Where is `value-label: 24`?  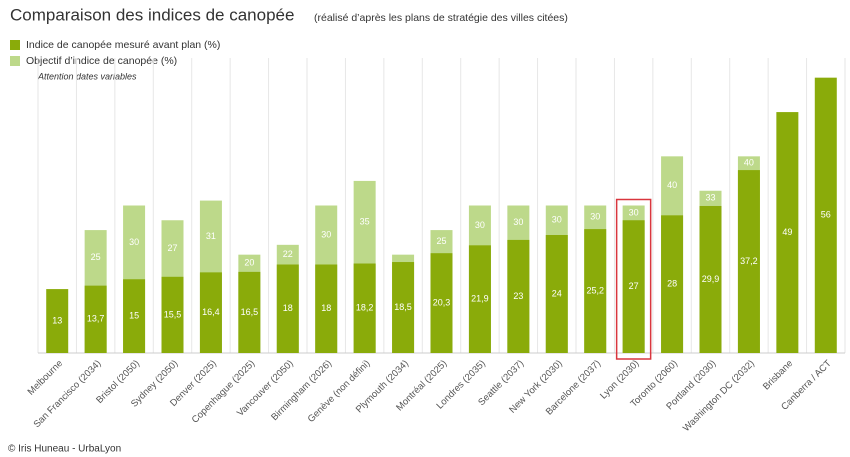 value-label: 24 is located at coordinates (557, 293).